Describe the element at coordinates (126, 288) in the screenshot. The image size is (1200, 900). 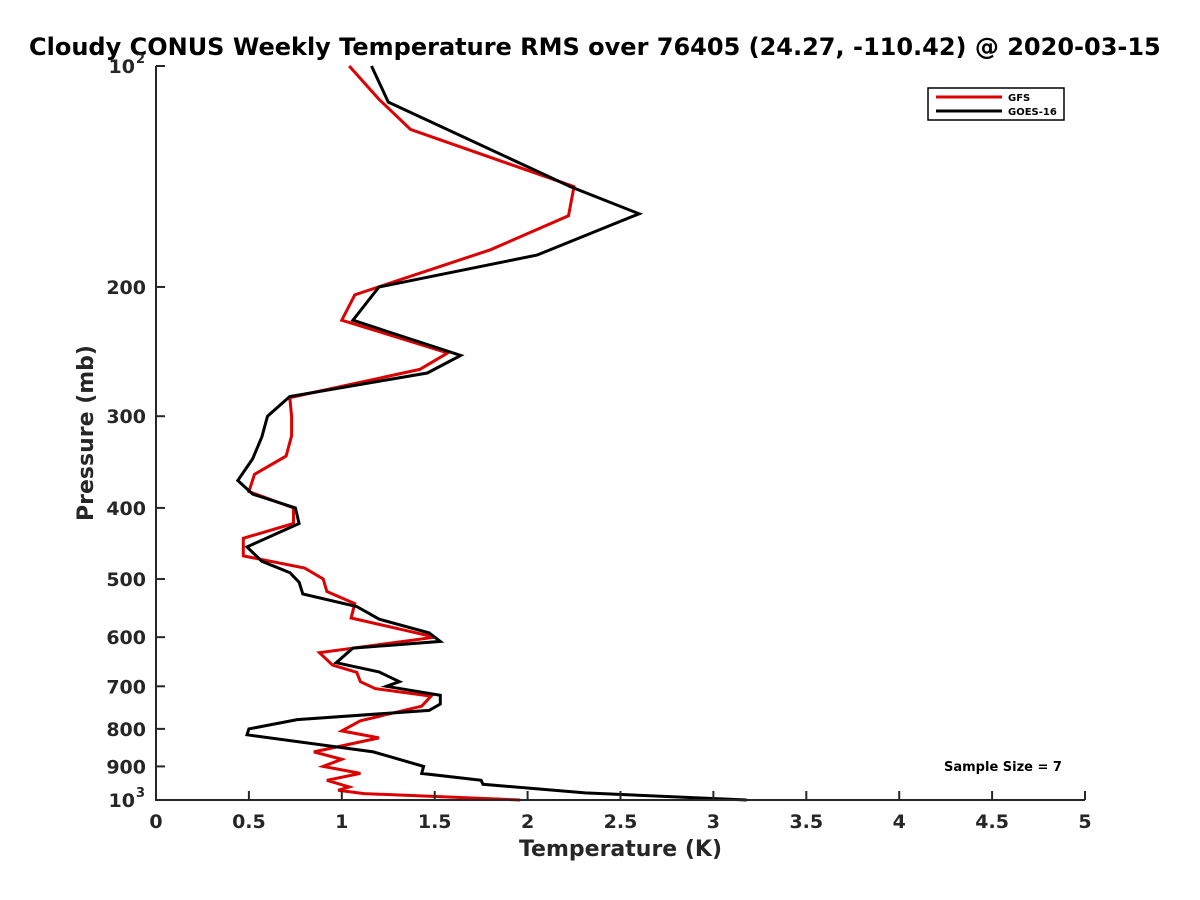
I see `y-tick-label: 200` at that location.